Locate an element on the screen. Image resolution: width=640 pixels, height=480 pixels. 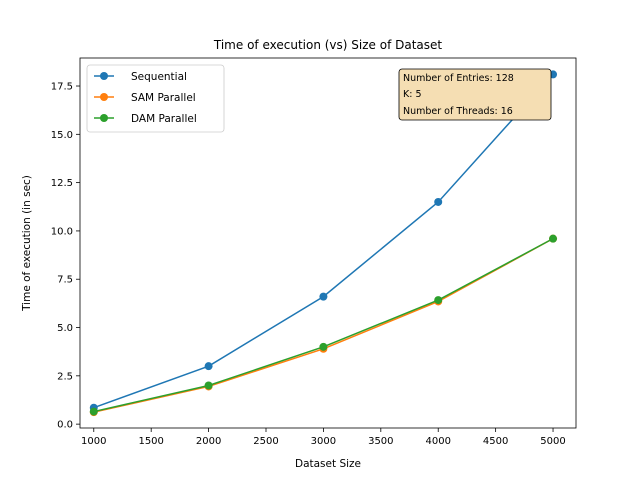
legend-label-sam-parallel: SAM Parallel is located at coordinates (163, 98).